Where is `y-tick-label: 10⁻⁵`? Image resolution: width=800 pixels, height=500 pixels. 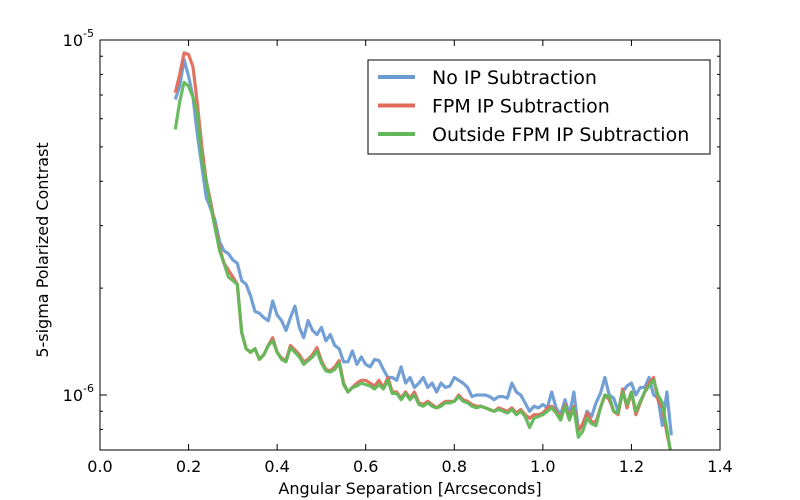 y-tick-label: 10⁻⁵ is located at coordinates (78, 38).